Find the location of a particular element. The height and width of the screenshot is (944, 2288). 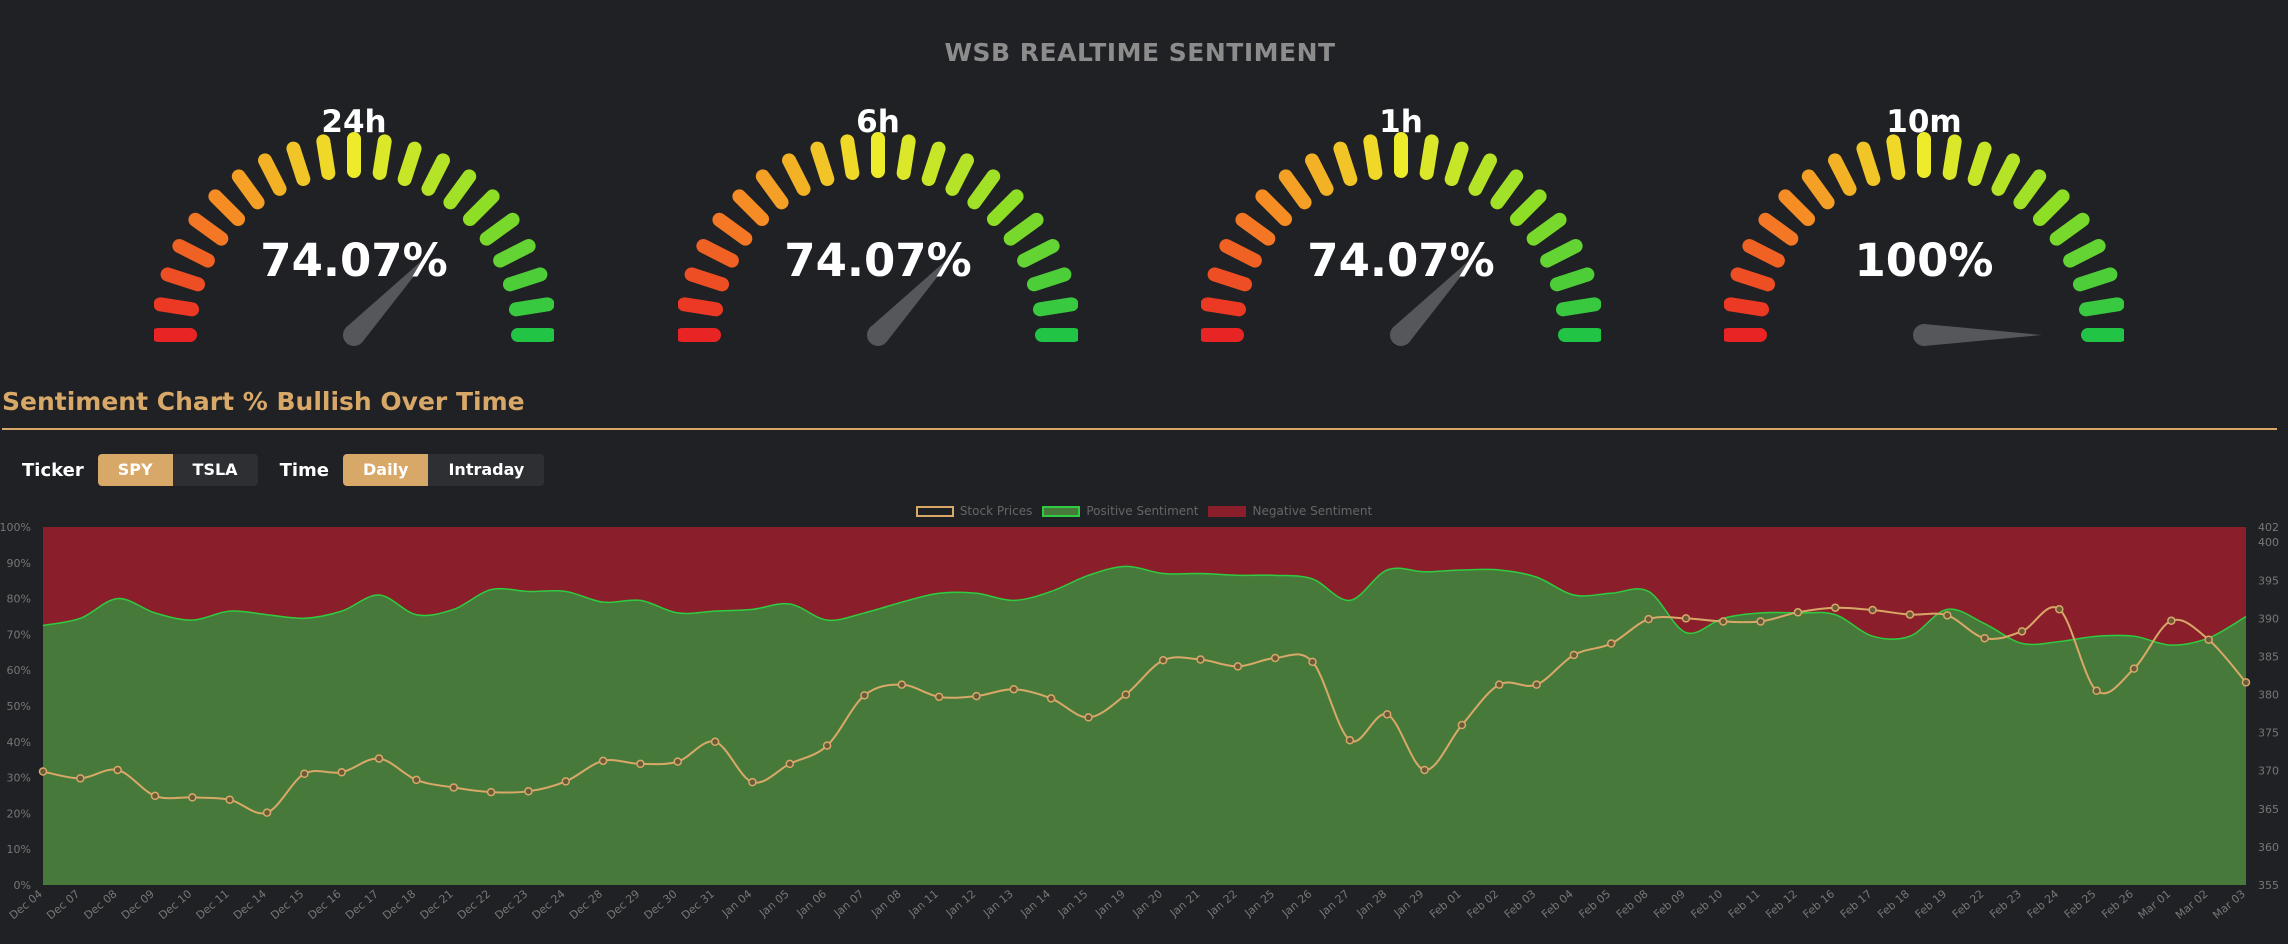

x-tick-label: Dec 30 is located at coordinates (661, 904).